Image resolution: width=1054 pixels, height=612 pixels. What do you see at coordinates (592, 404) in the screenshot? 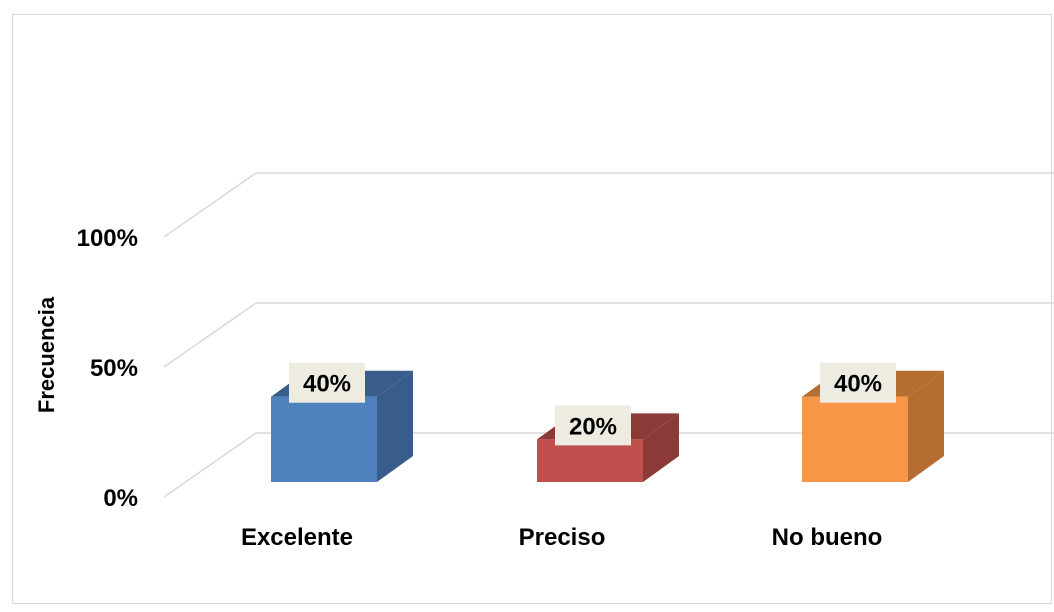
I see `data-labels: 40% 20% 40%` at bounding box center [592, 404].